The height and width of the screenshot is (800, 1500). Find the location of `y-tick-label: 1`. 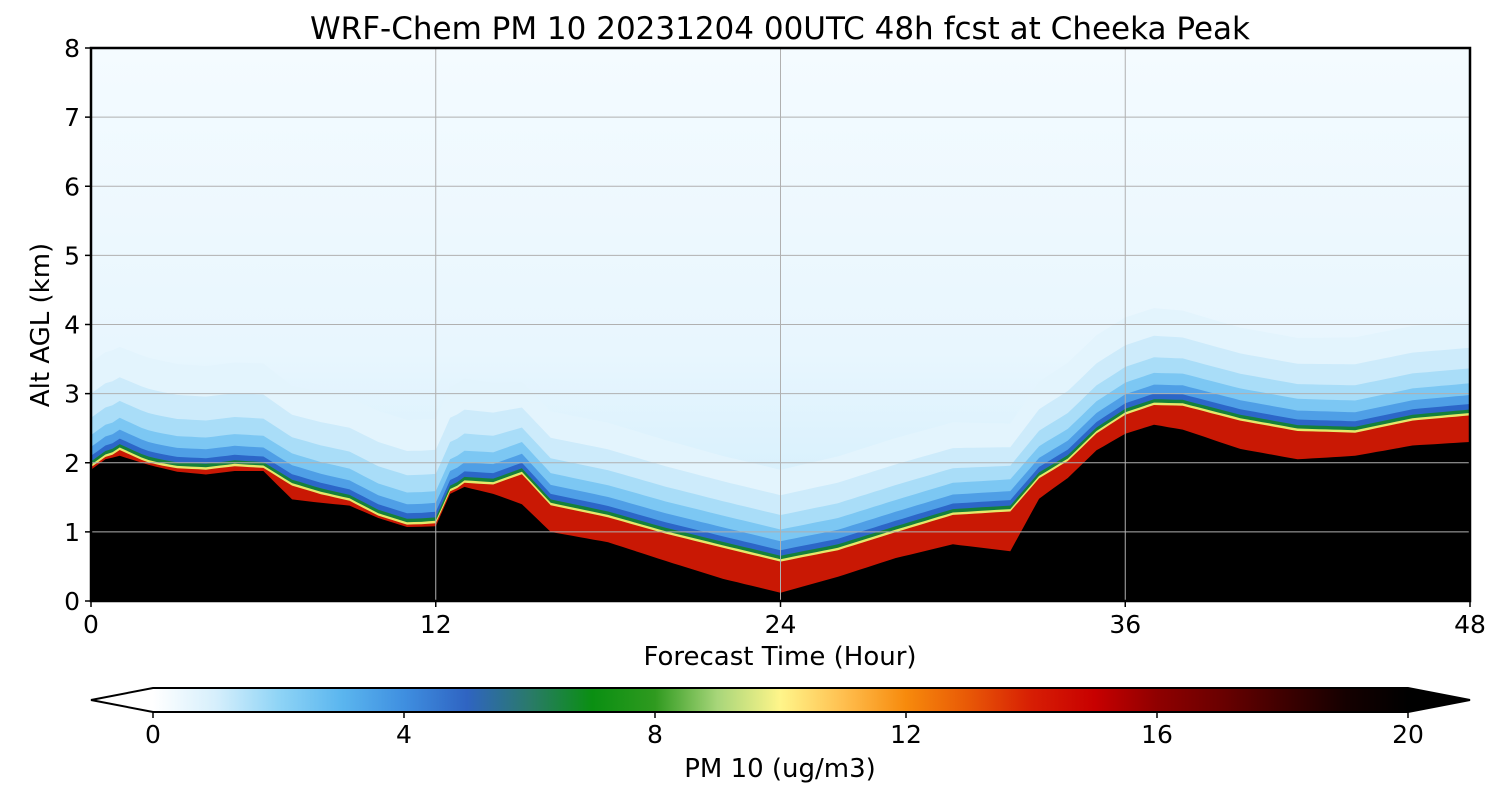

y-tick-label: 1 is located at coordinates (72, 532).